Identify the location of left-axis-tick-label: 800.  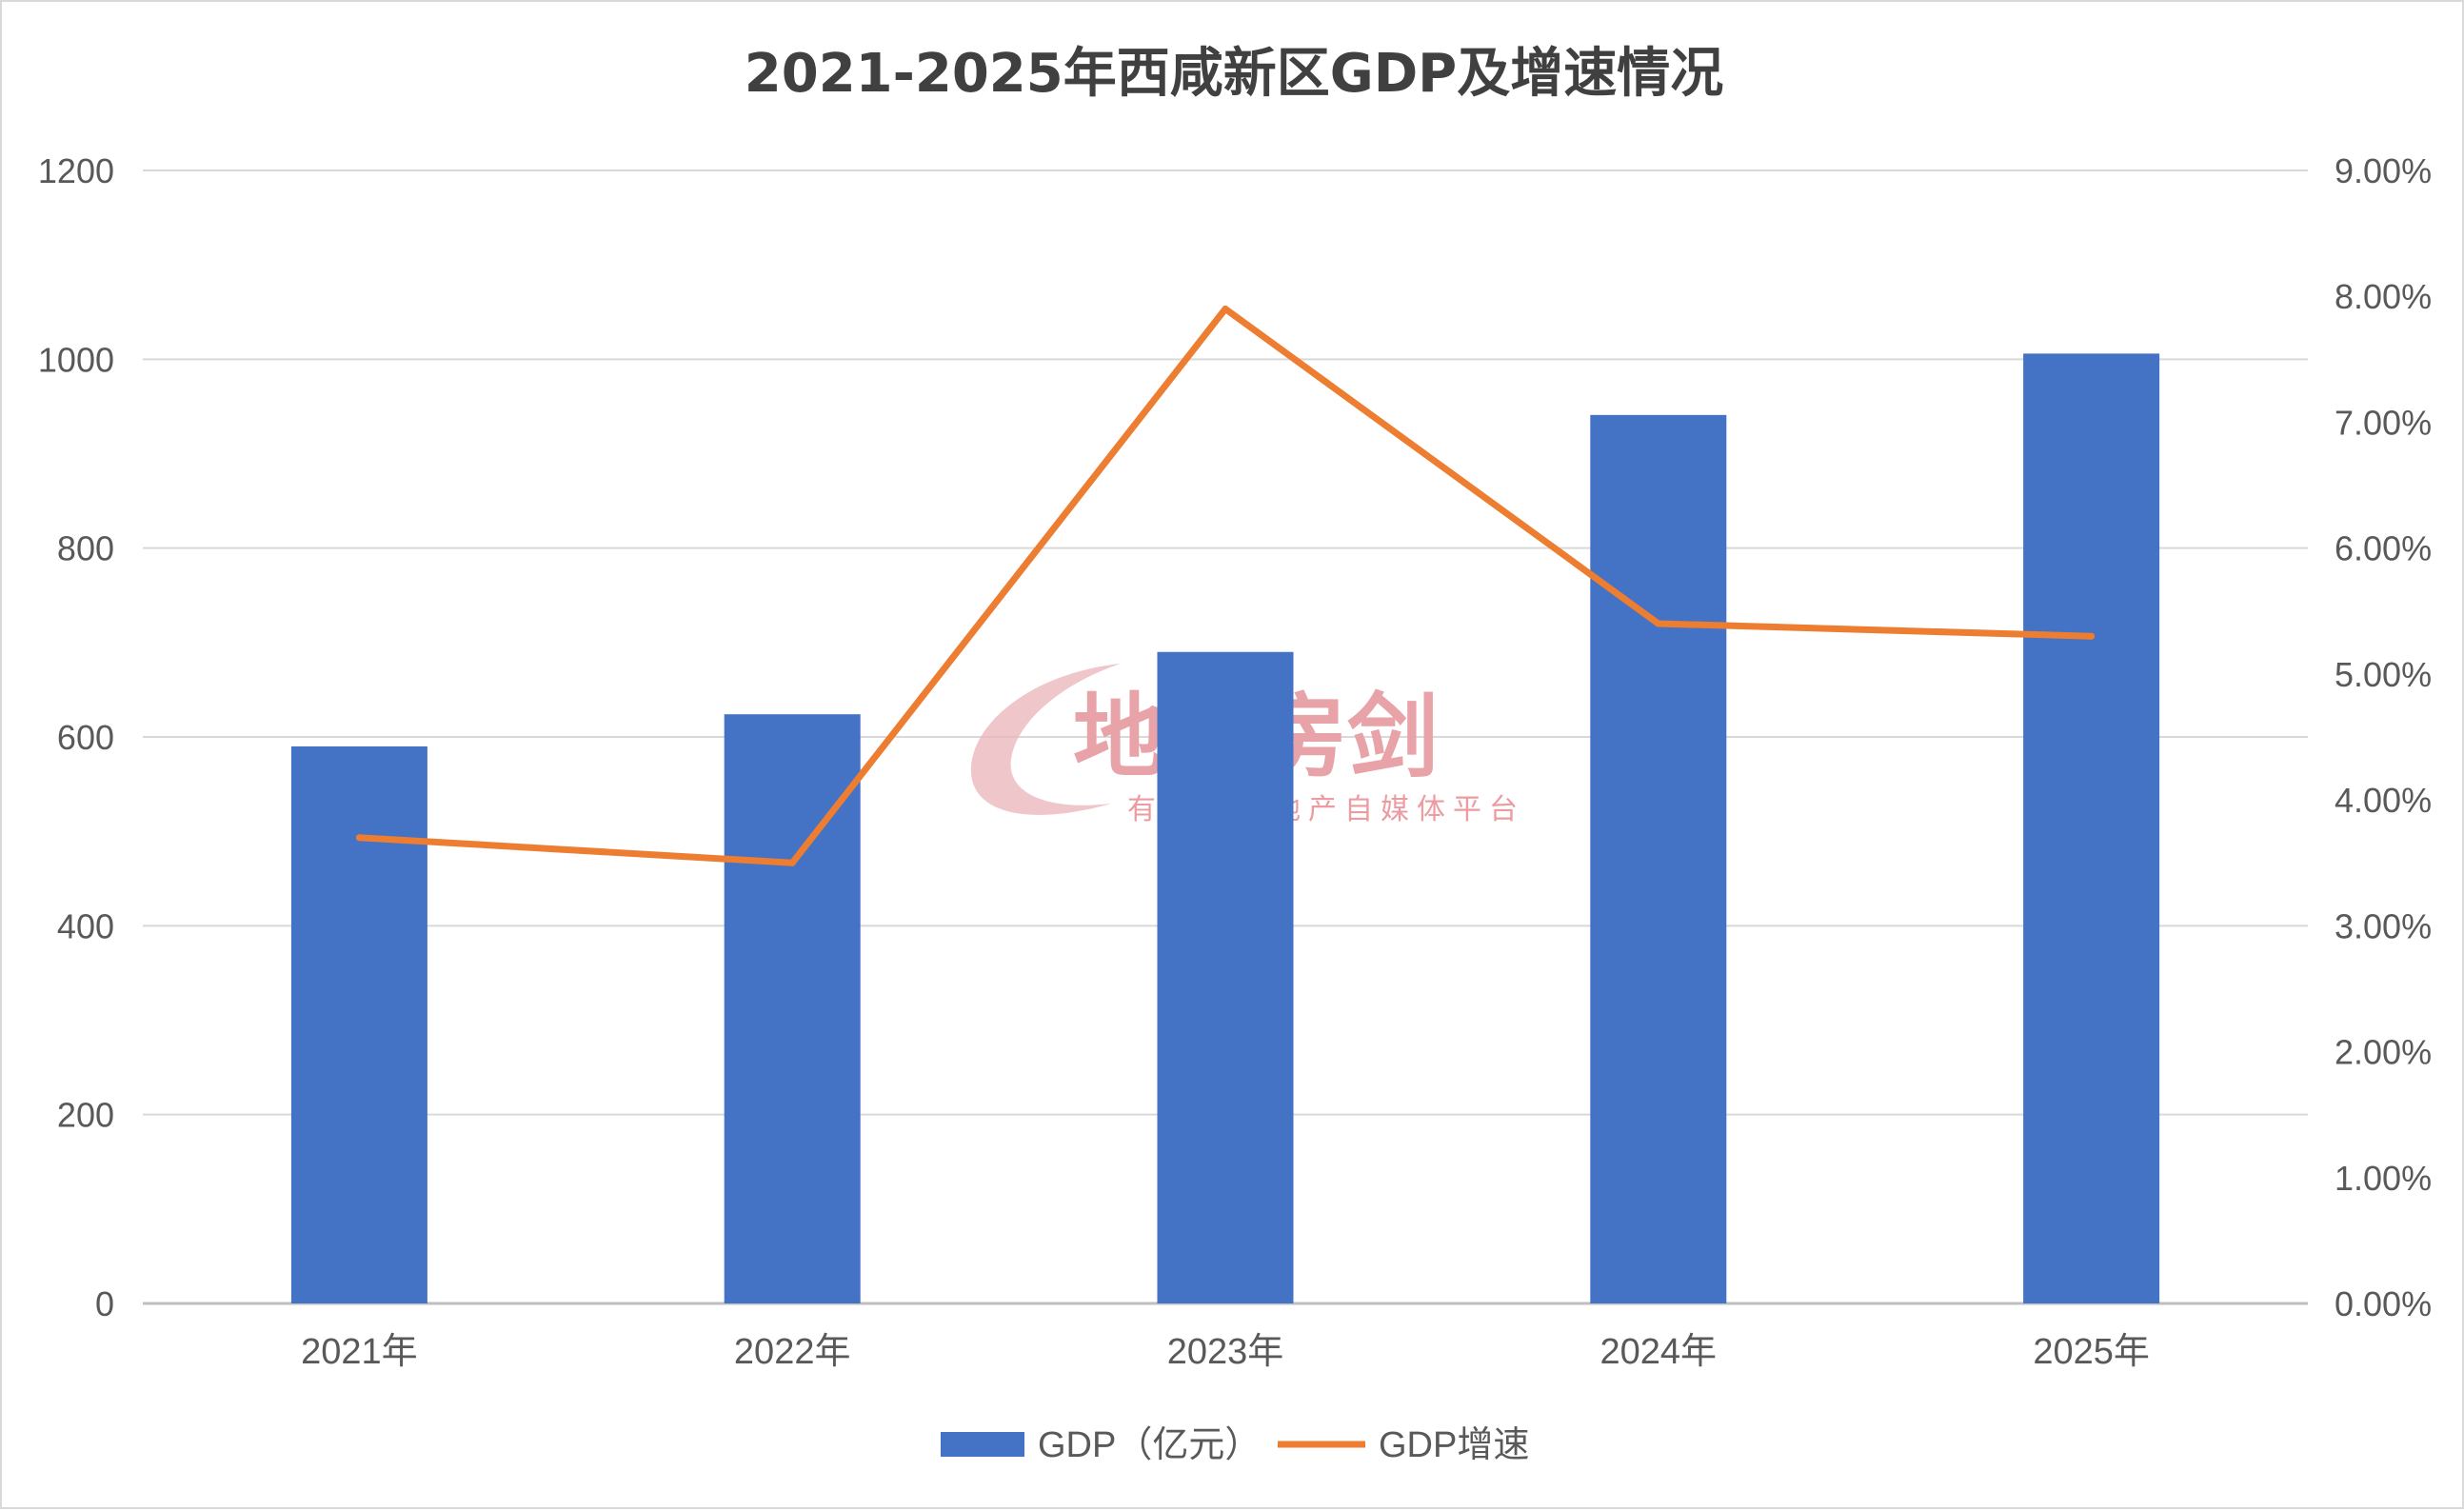
(85, 548).